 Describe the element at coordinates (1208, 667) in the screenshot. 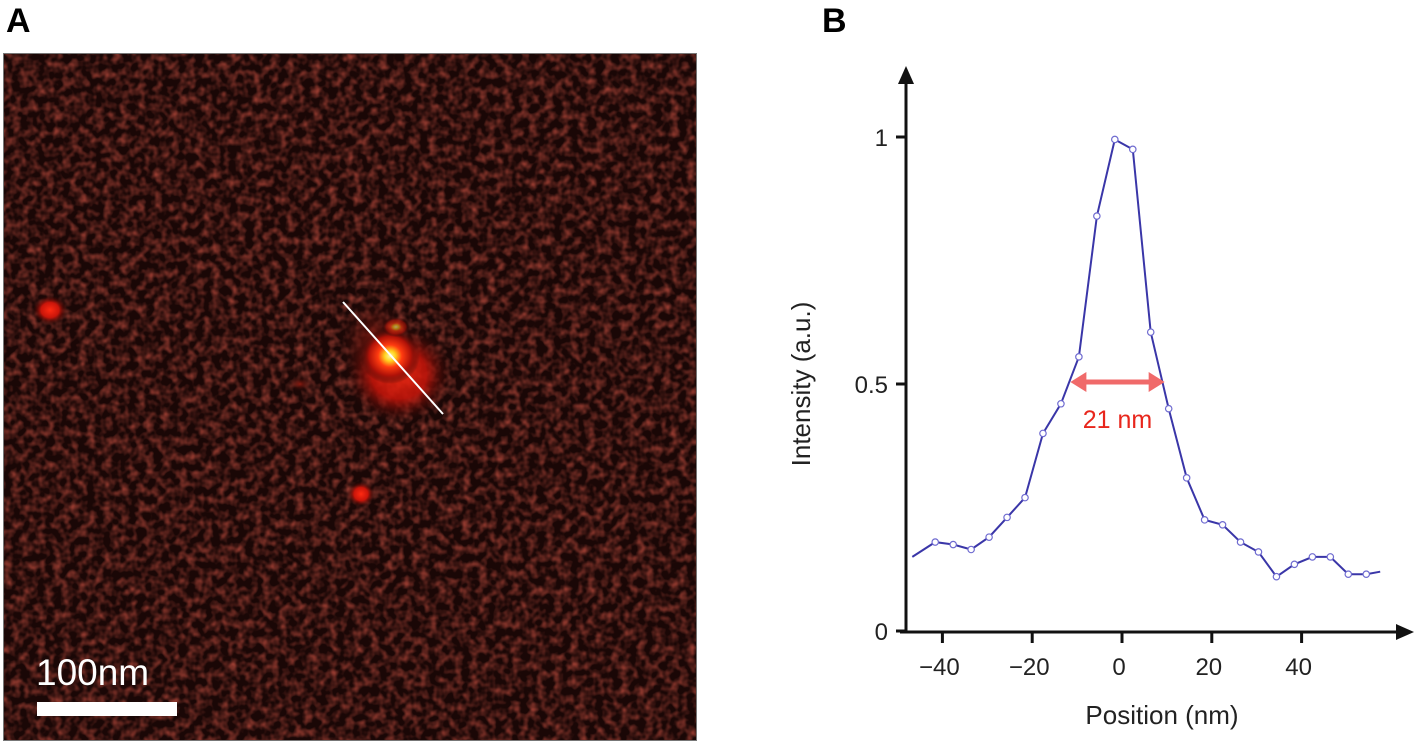

I see `x-tick-label: 20` at that location.